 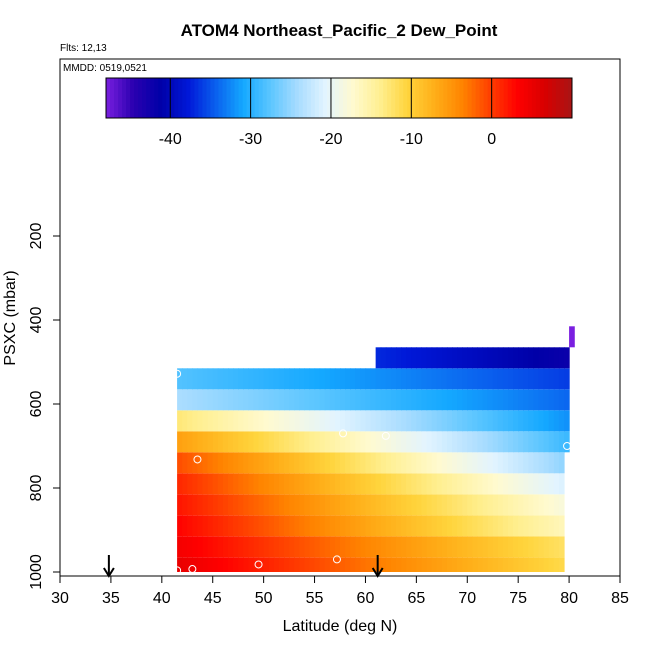 I want to click on colorbar-tick-label: 0, so click(x=491, y=139).